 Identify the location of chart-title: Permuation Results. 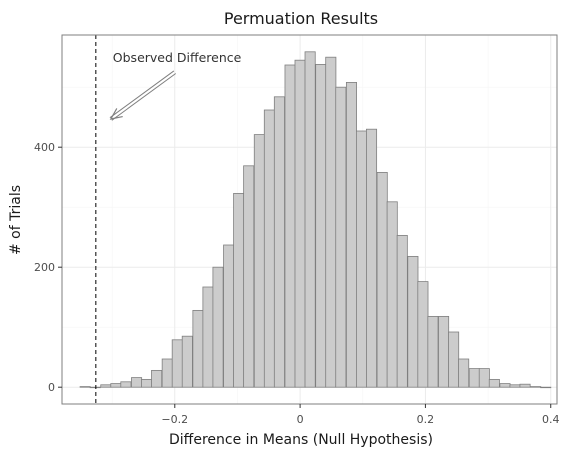
(301, 18).